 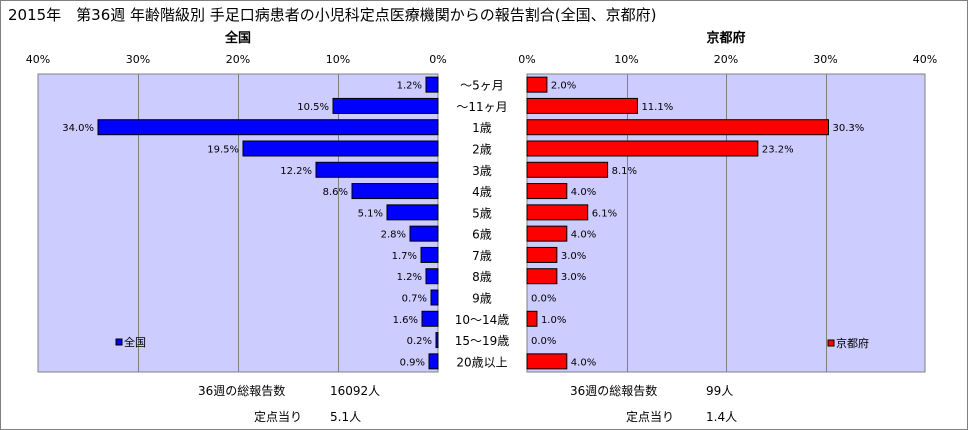 I want to click on national-data-label: 34.0%, so click(x=78, y=128).